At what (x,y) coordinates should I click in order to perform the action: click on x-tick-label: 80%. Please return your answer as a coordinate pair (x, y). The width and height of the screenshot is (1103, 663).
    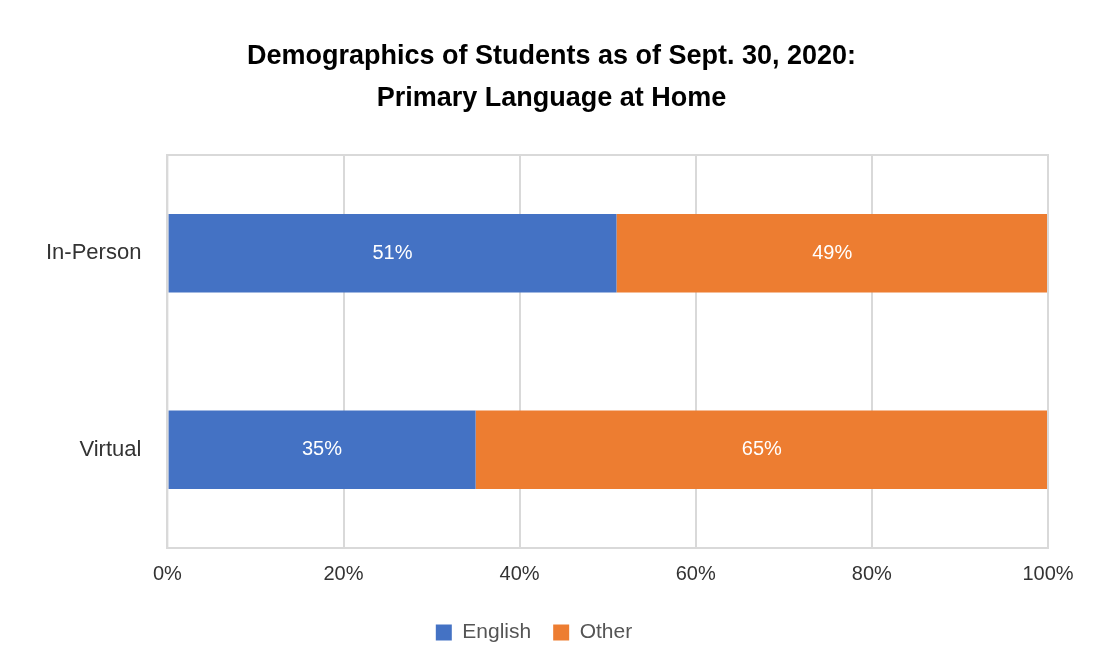
    Looking at the image, I should click on (872, 572).